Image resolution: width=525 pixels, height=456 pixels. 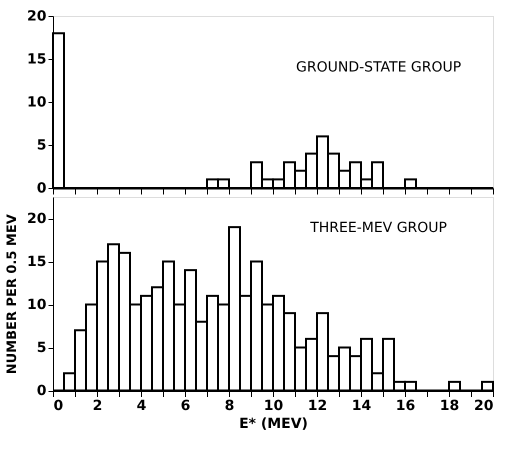 What do you see at coordinates (318, 406) in the screenshot?
I see `x-tick-label: 12` at bounding box center [318, 406].